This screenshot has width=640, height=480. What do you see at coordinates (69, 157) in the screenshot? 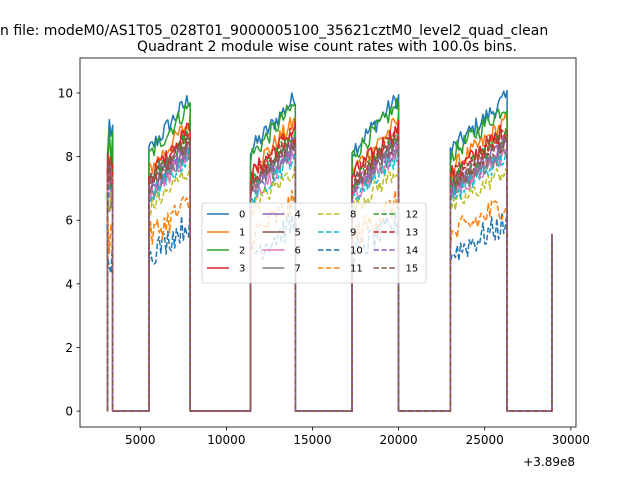
I see `y-tick-label: 8` at bounding box center [69, 157].